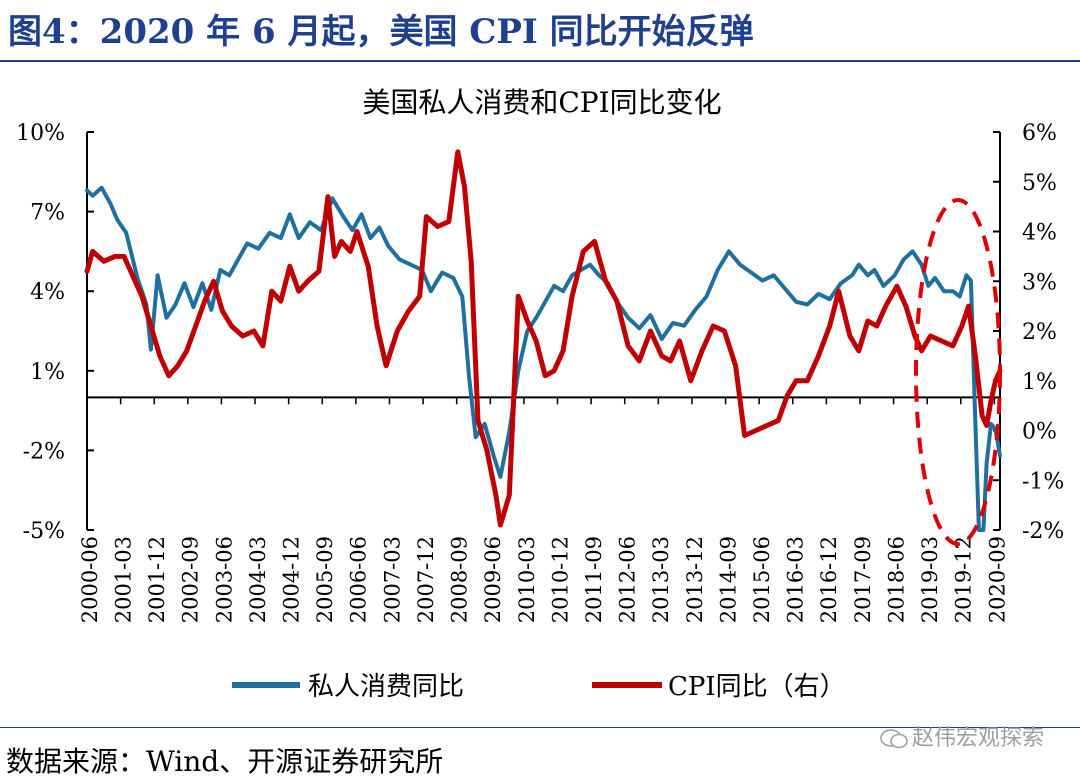 Image resolution: width=1080 pixels, height=783 pixels. I want to click on left-tick-label: 4%, so click(47, 292).